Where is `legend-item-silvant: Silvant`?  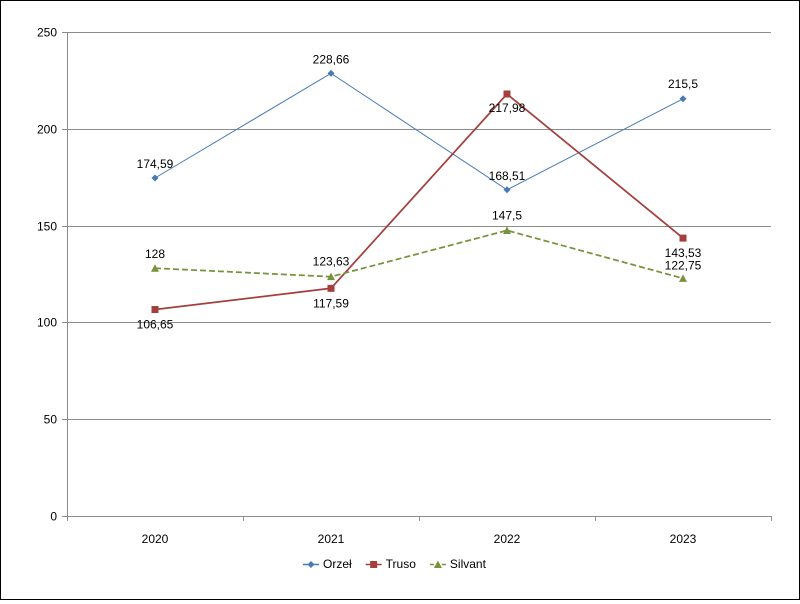 legend-item-silvant: Silvant is located at coordinates (458, 564).